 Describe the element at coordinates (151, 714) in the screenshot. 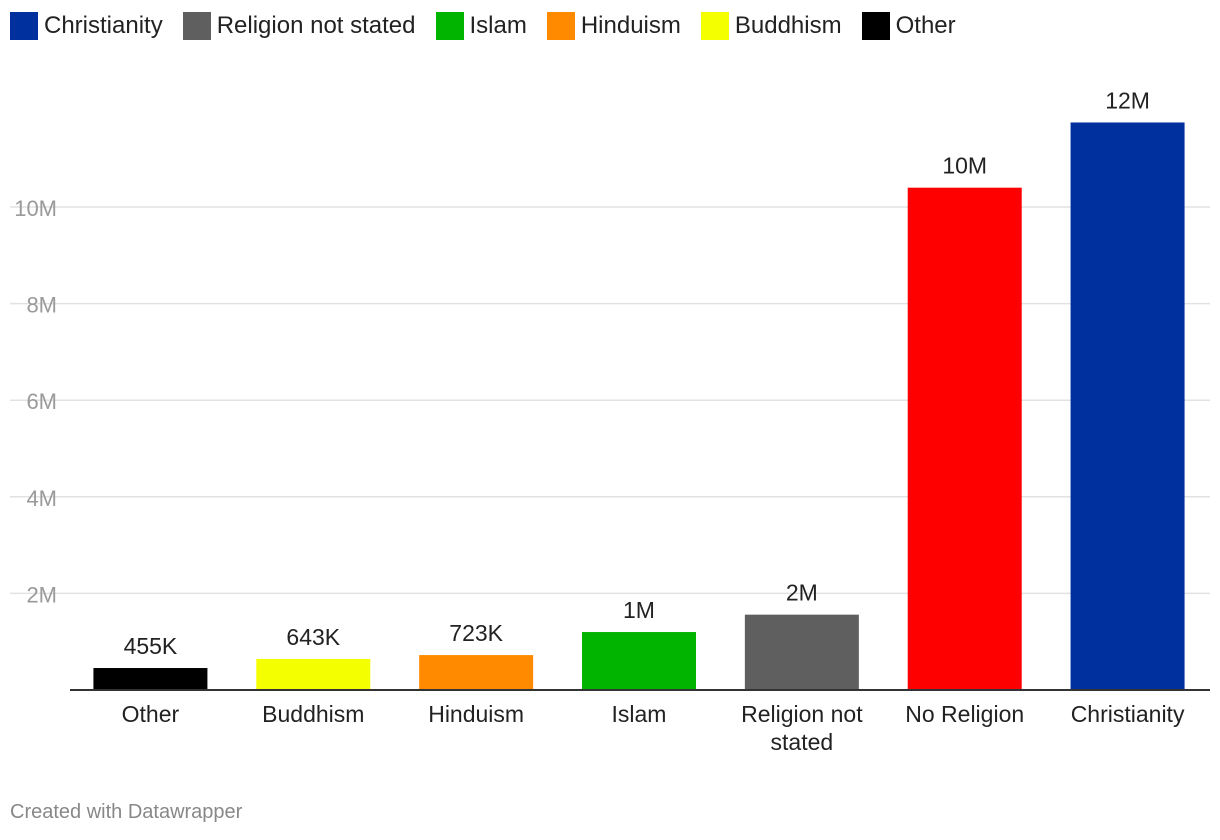

I see `x-tick-label: Other` at that location.